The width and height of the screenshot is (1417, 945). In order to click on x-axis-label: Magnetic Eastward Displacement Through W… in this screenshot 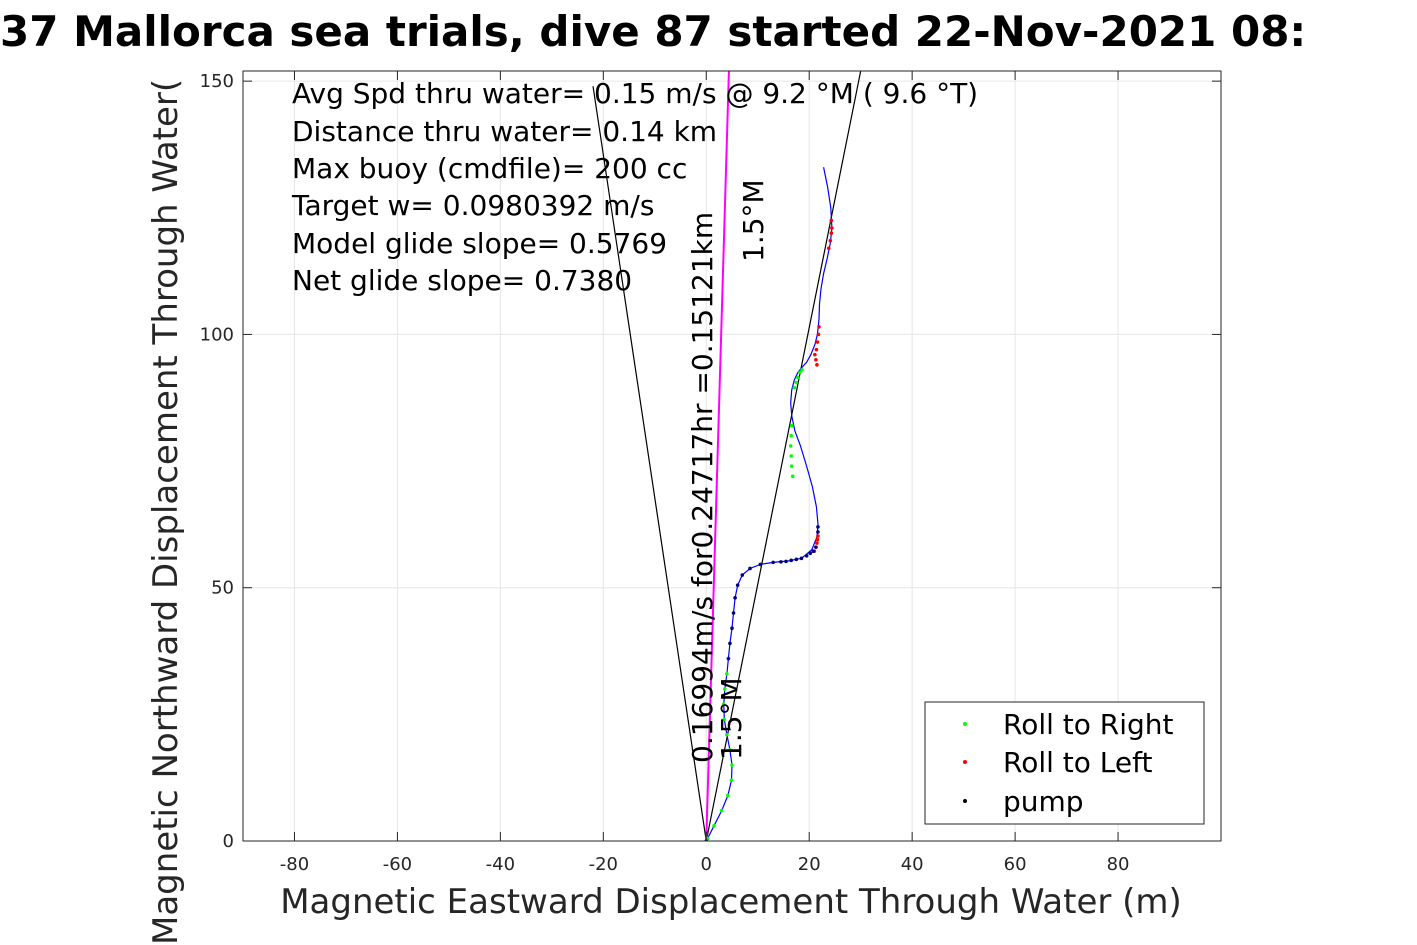, I will do `click(731, 902)`.